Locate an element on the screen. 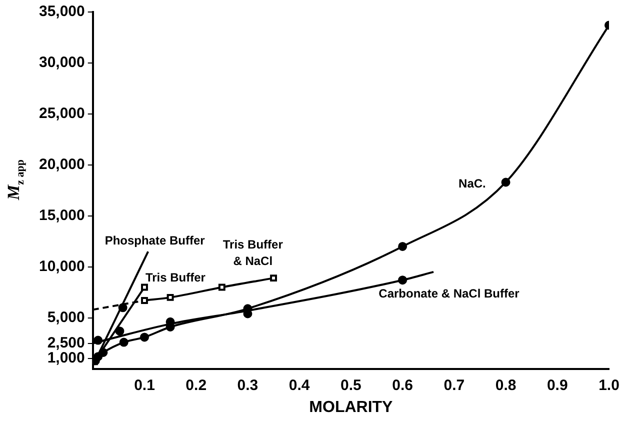  x-tick-label: 0.3 is located at coordinates (247, 385).